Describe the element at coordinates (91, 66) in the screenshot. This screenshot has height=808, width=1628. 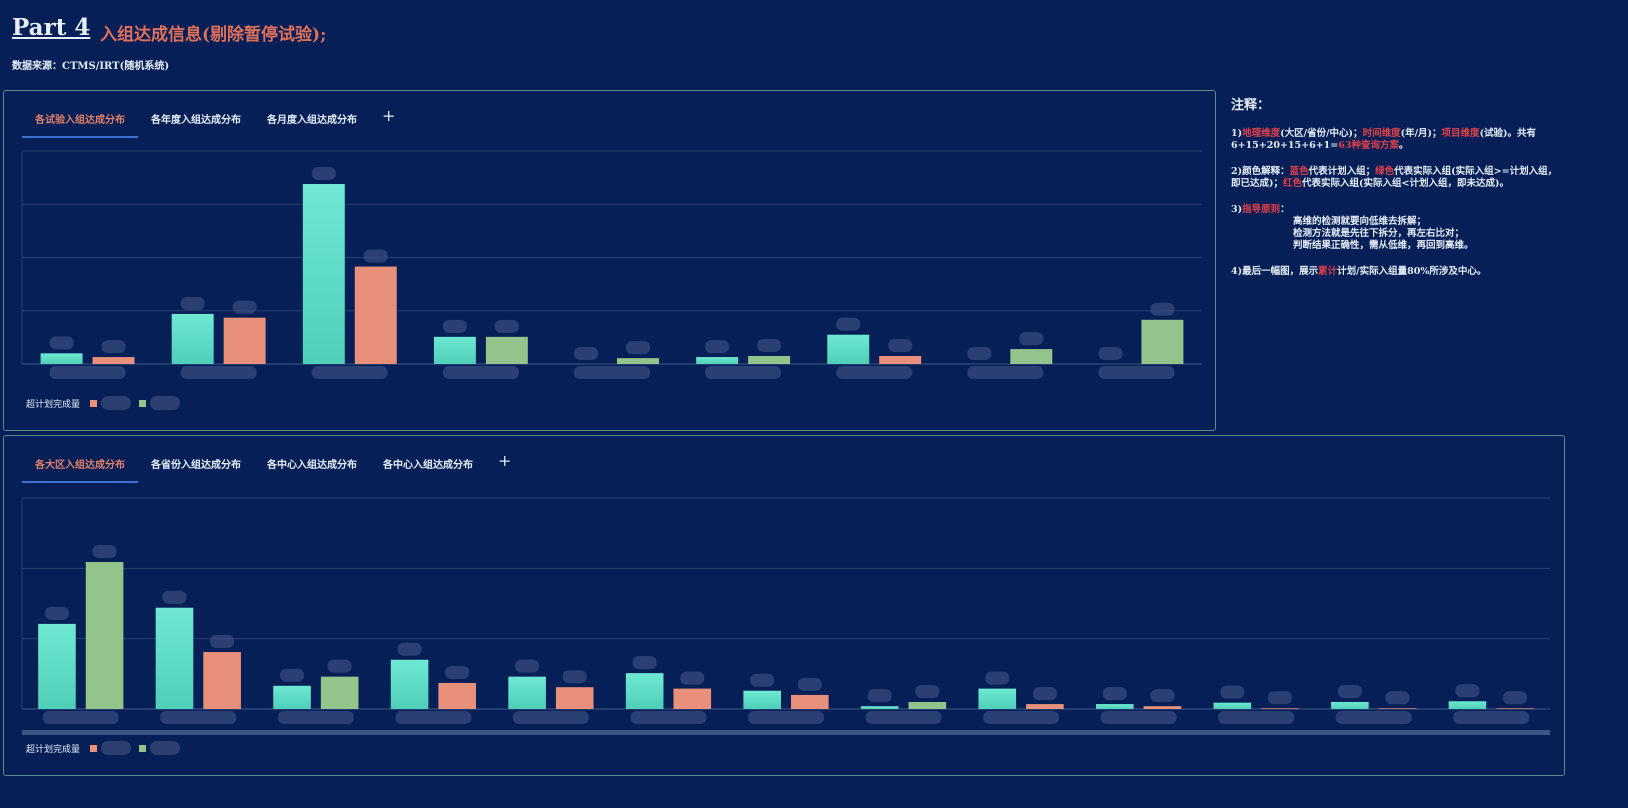
I see `data-source: 数据来源：CTMS/IRT(随机系统)` at that location.